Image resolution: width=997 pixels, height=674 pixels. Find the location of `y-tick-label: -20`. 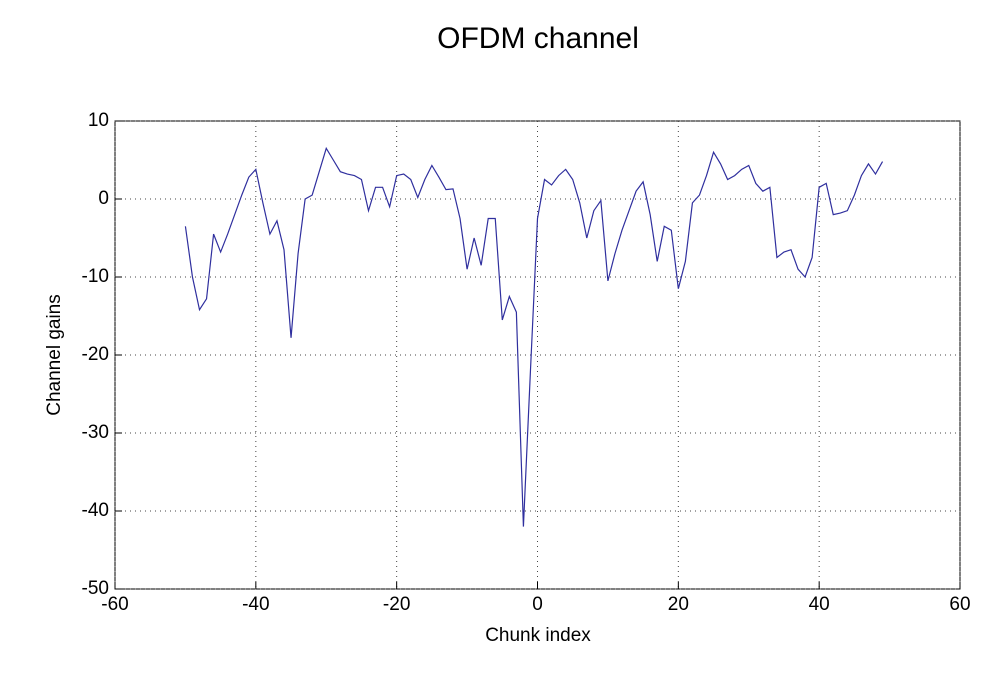

y-tick-label: -20 is located at coordinates (95, 354).